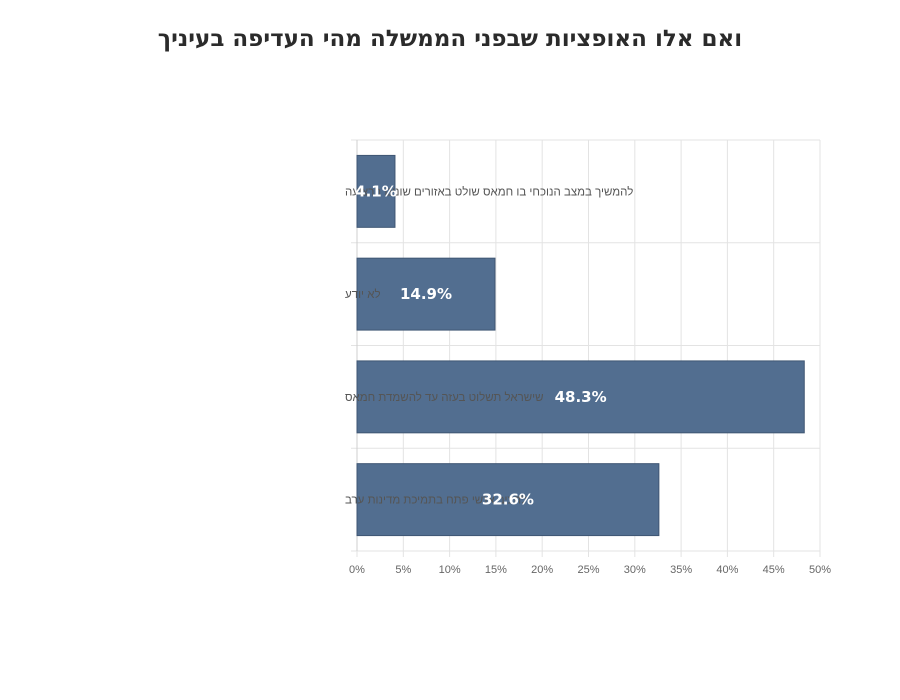 The width and height of the screenshot is (900, 700). I want to click on data-label: 48.3%, so click(581, 397).